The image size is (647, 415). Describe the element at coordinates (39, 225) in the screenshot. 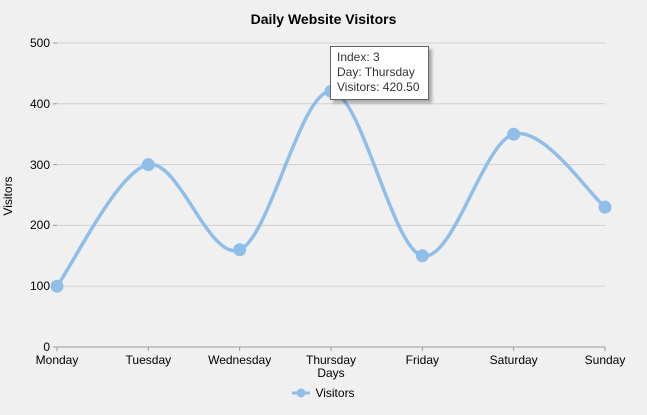

I see `y-tick-label: 200` at that location.